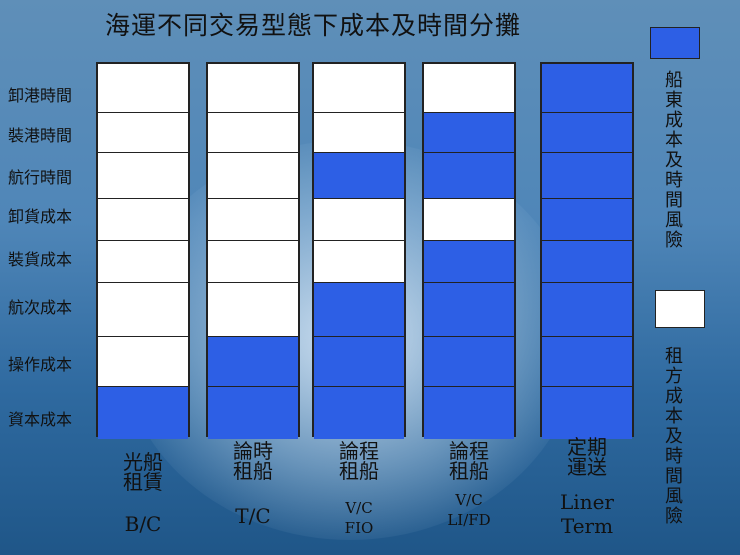  I want to click on column-name: 論時 租船, so click(253, 461).